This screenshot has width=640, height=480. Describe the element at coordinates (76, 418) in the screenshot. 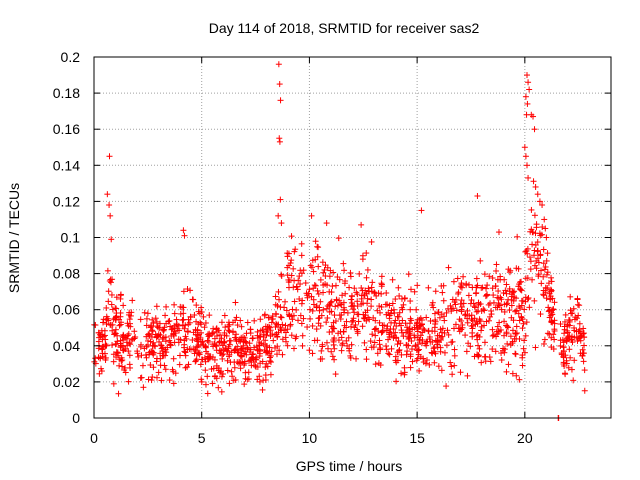

I see `y-tick-label: 0` at that location.